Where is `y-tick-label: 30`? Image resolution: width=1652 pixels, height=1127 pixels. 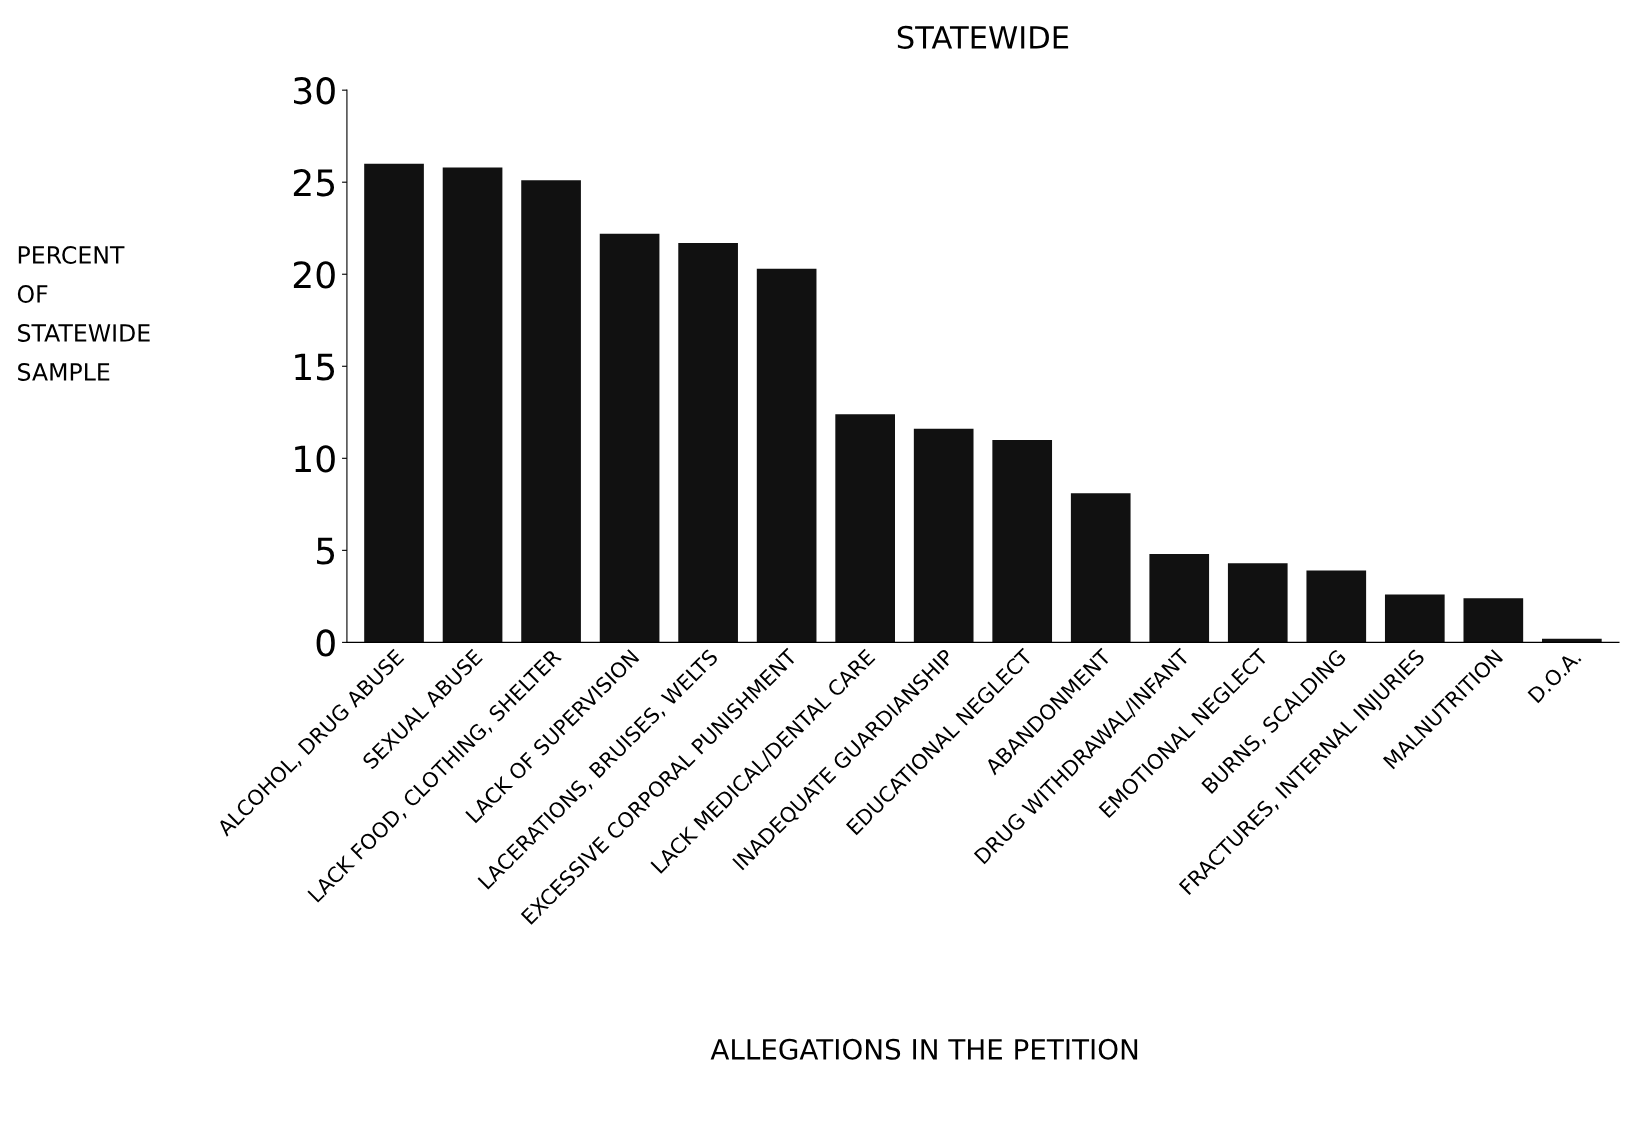 y-tick-label: 30 is located at coordinates (314, 91).